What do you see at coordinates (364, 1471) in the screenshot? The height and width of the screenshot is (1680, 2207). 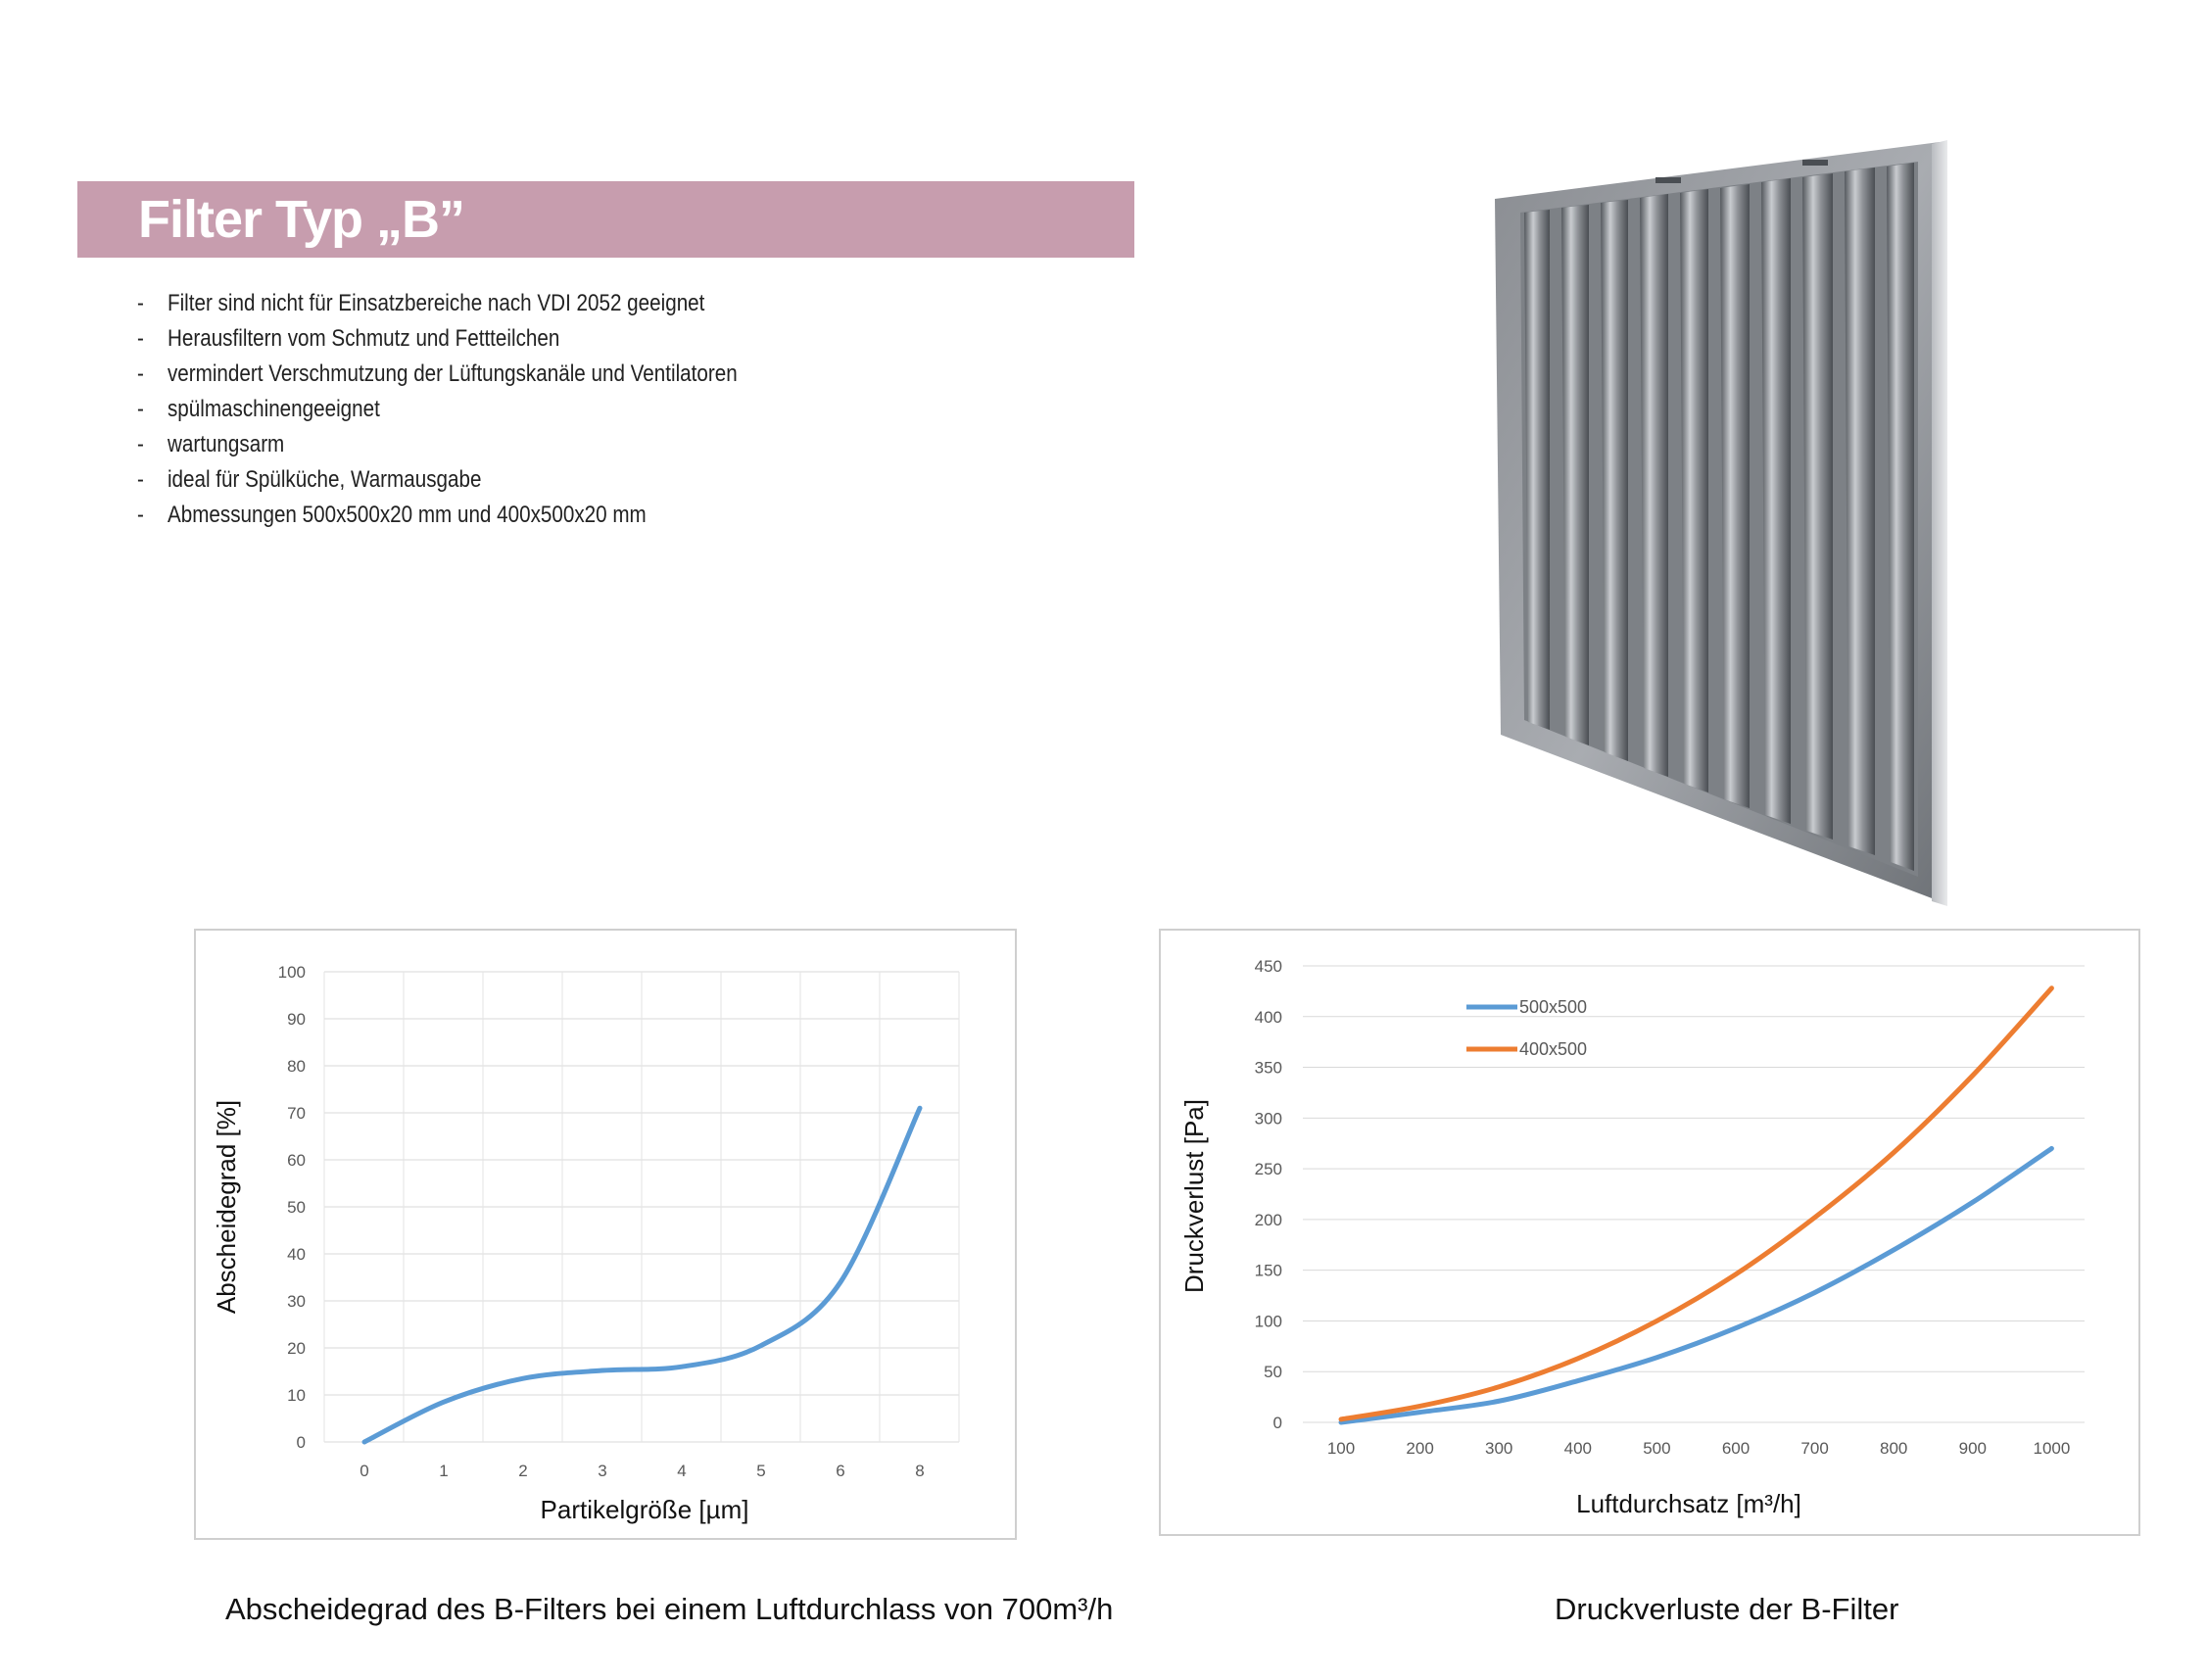 I see `x-tick-label: 0` at bounding box center [364, 1471].